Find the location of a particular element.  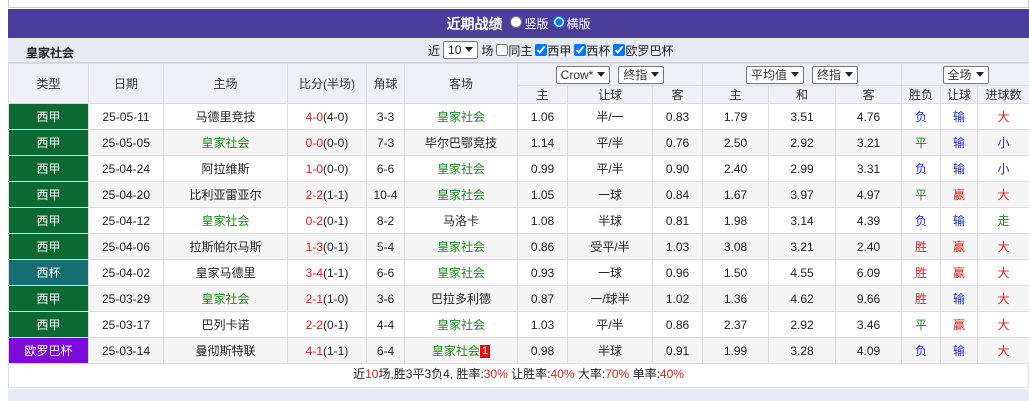

corners: 3-6 is located at coordinates (385, 298).